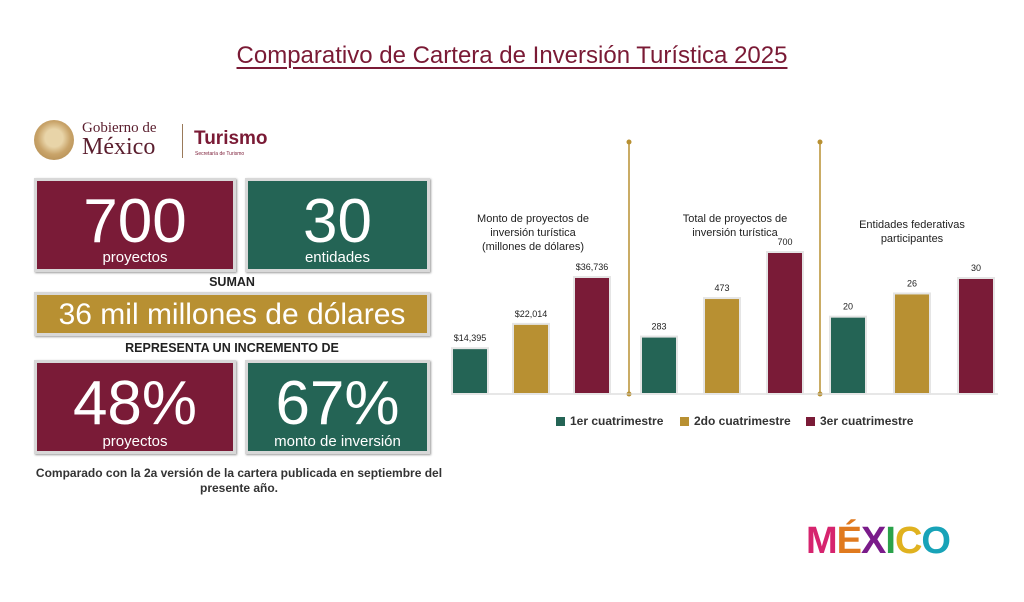  I want to click on national-seal-icon, so click(54, 140).